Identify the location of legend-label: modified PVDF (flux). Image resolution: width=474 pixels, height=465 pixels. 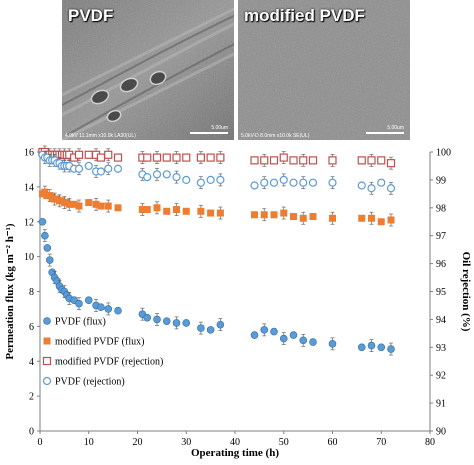
(99, 342).